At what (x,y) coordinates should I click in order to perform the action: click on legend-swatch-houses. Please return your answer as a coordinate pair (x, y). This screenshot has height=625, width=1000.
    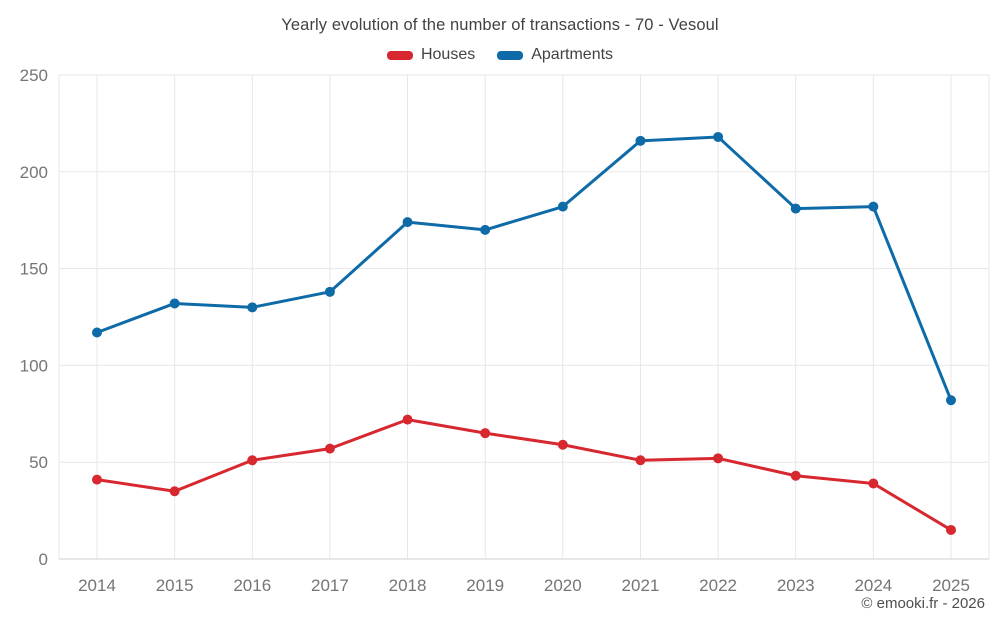
    Looking at the image, I should click on (399, 55).